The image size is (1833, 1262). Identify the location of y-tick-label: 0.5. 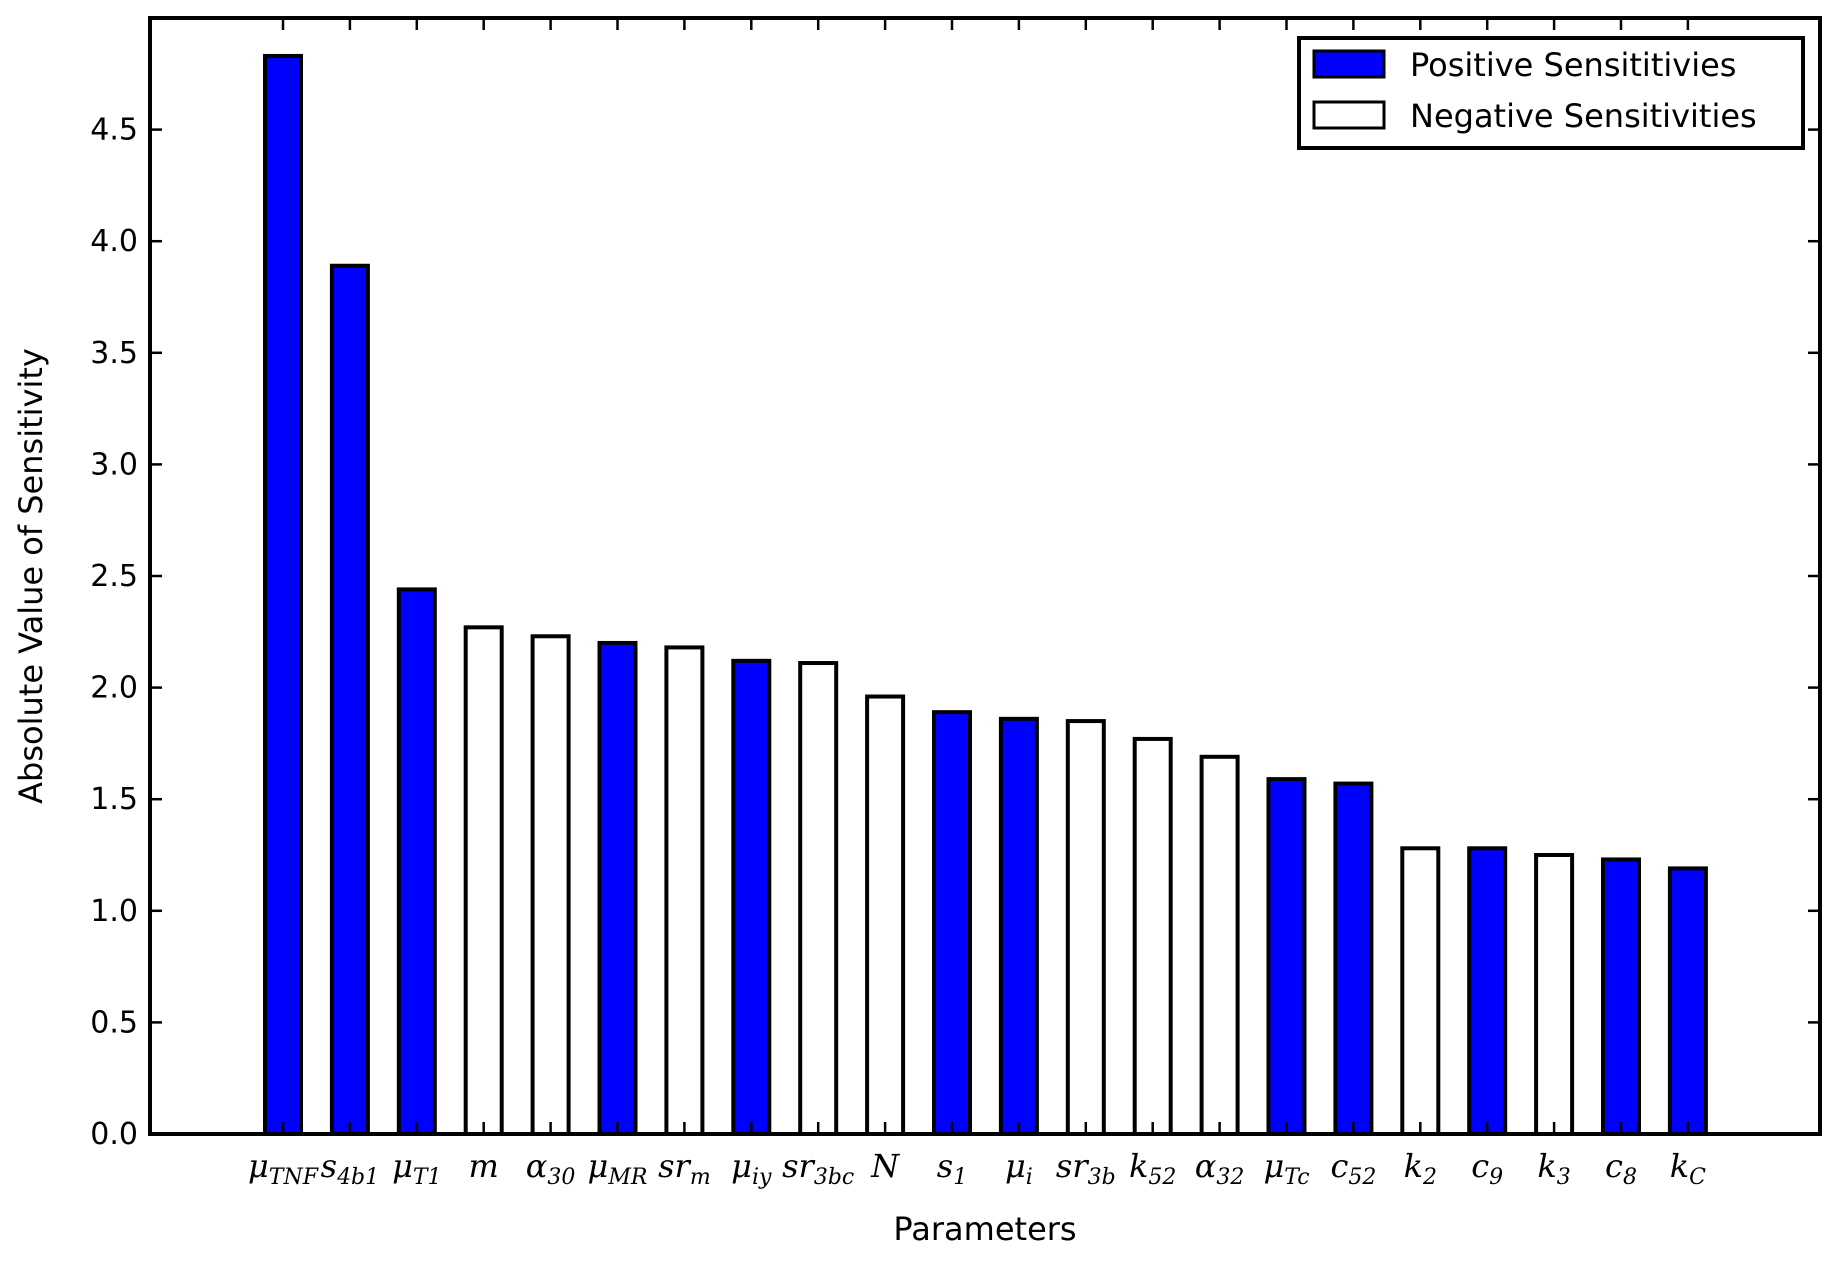
(114, 1022).